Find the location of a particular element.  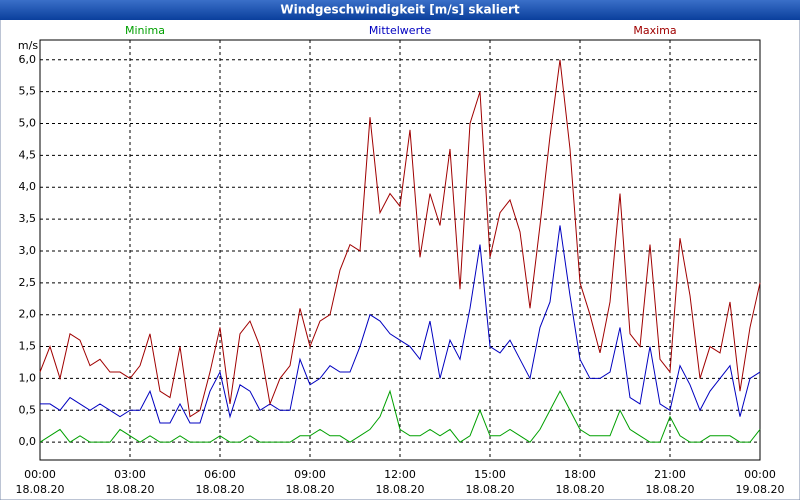

y-tick-label: 6,0 is located at coordinates (28, 59).